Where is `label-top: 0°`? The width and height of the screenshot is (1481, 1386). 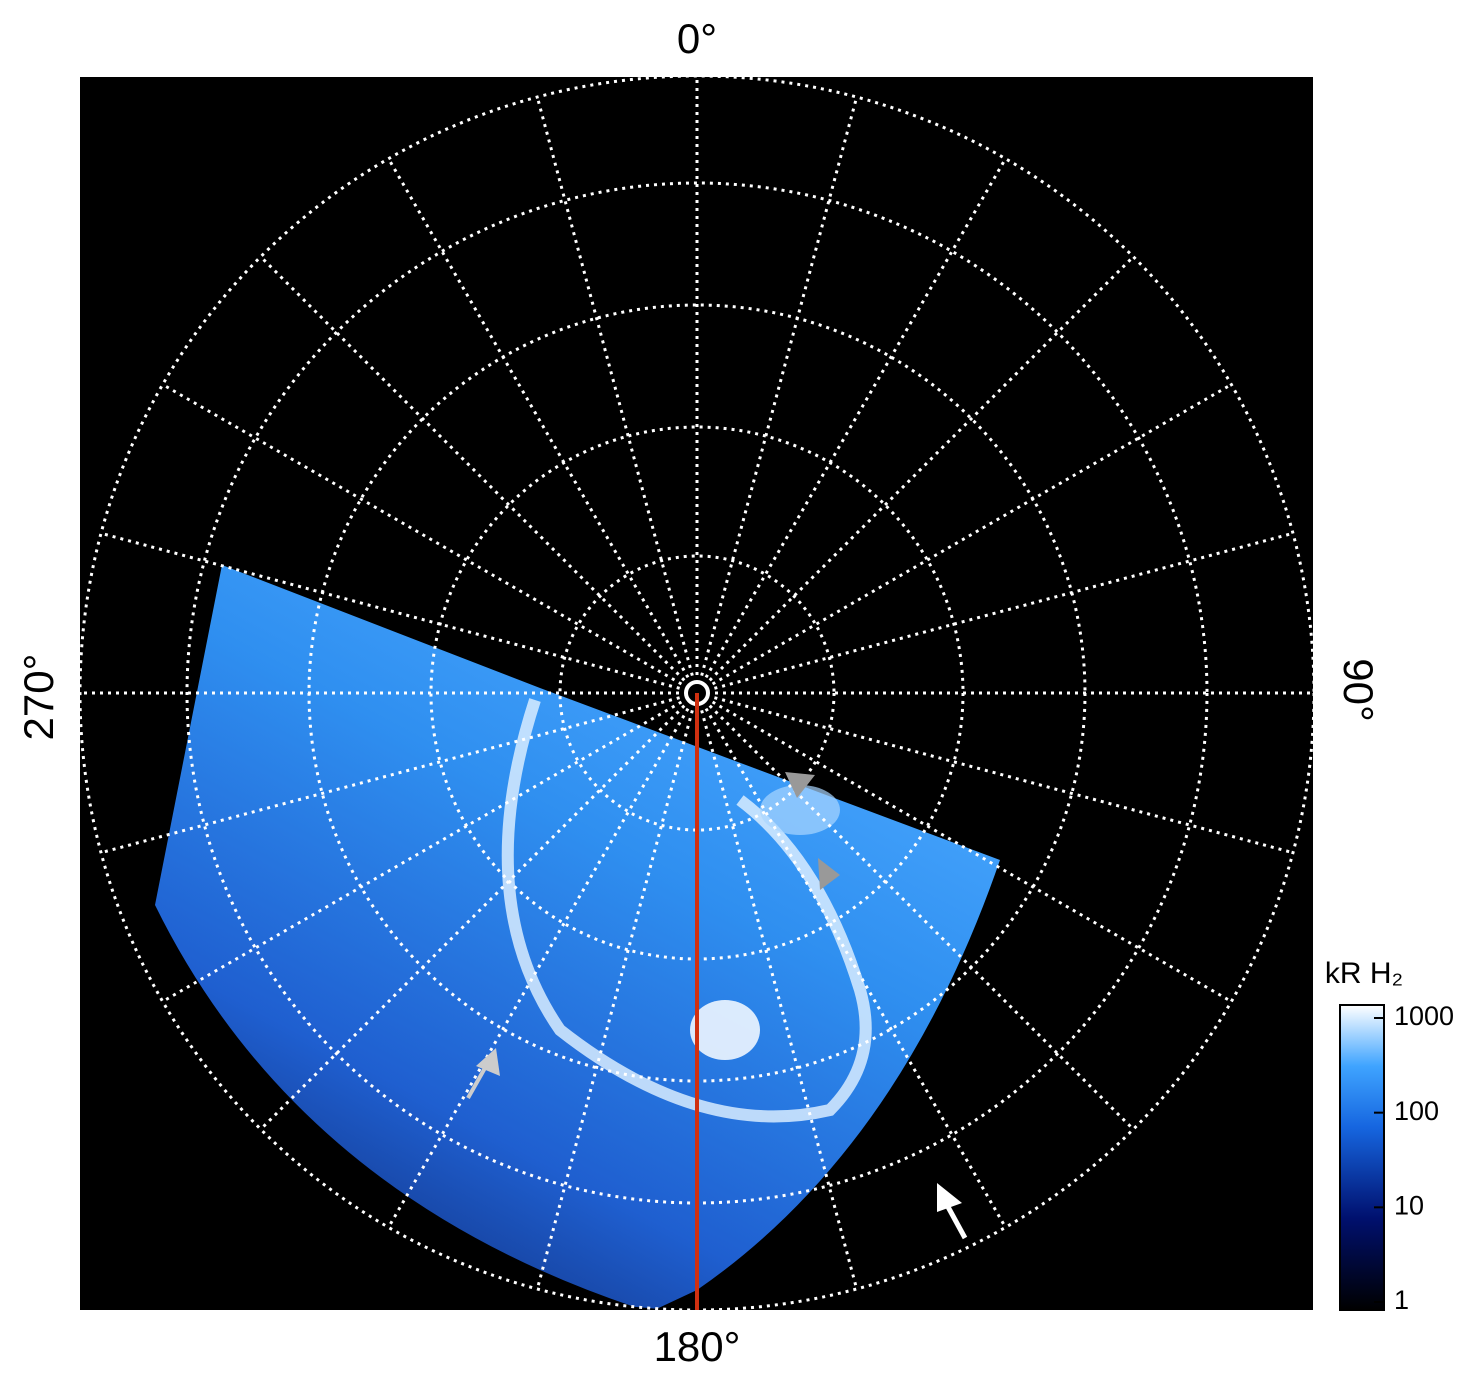 label-top: 0° is located at coordinates (697, 38).